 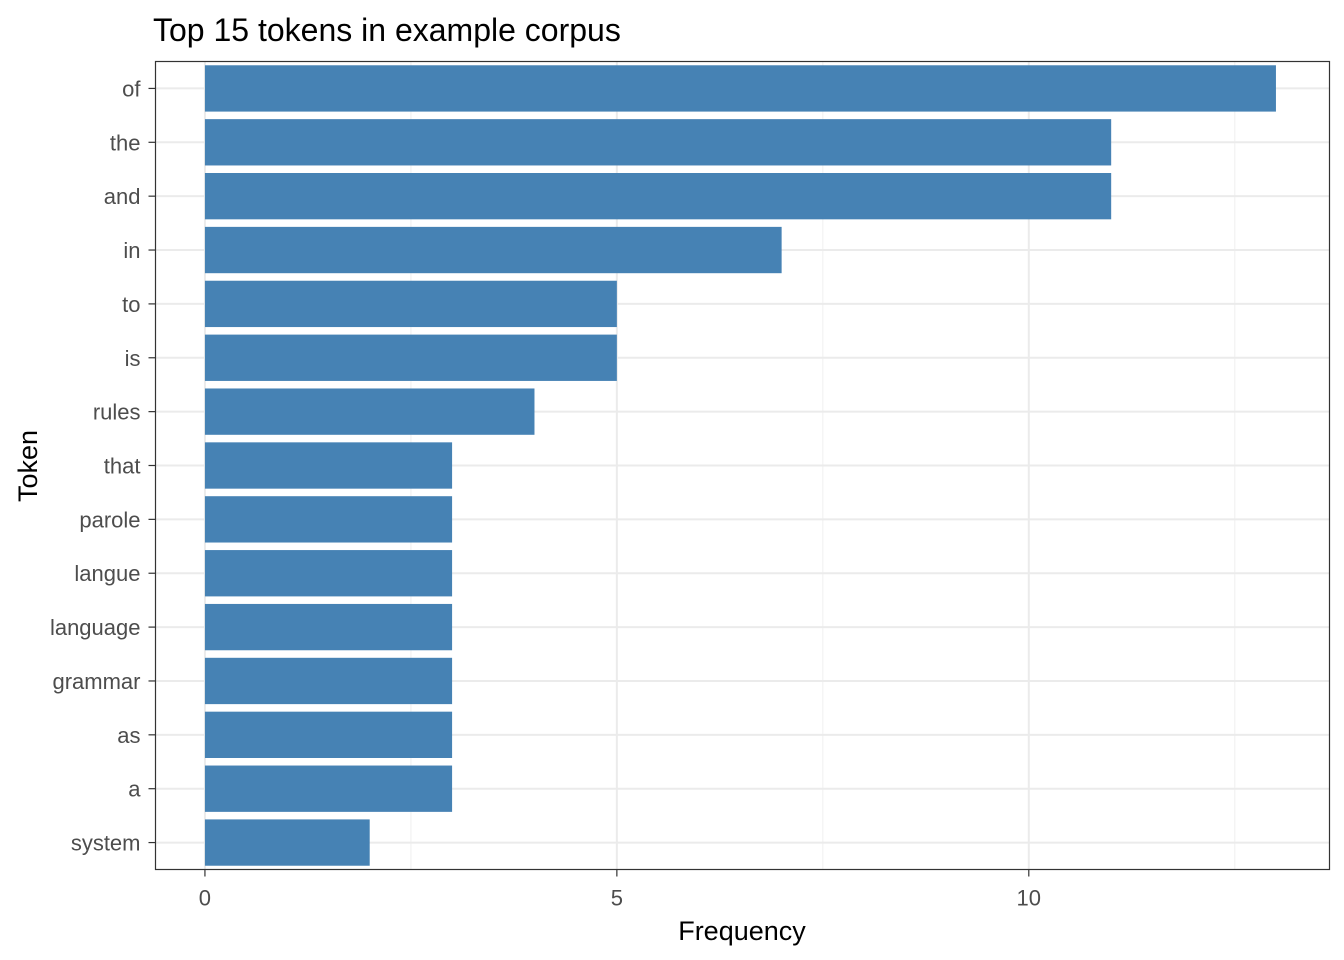 What do you see at coordinates (369, 411) in the screenshot?
I see `bar-rules` at bounding box center [369, 411].